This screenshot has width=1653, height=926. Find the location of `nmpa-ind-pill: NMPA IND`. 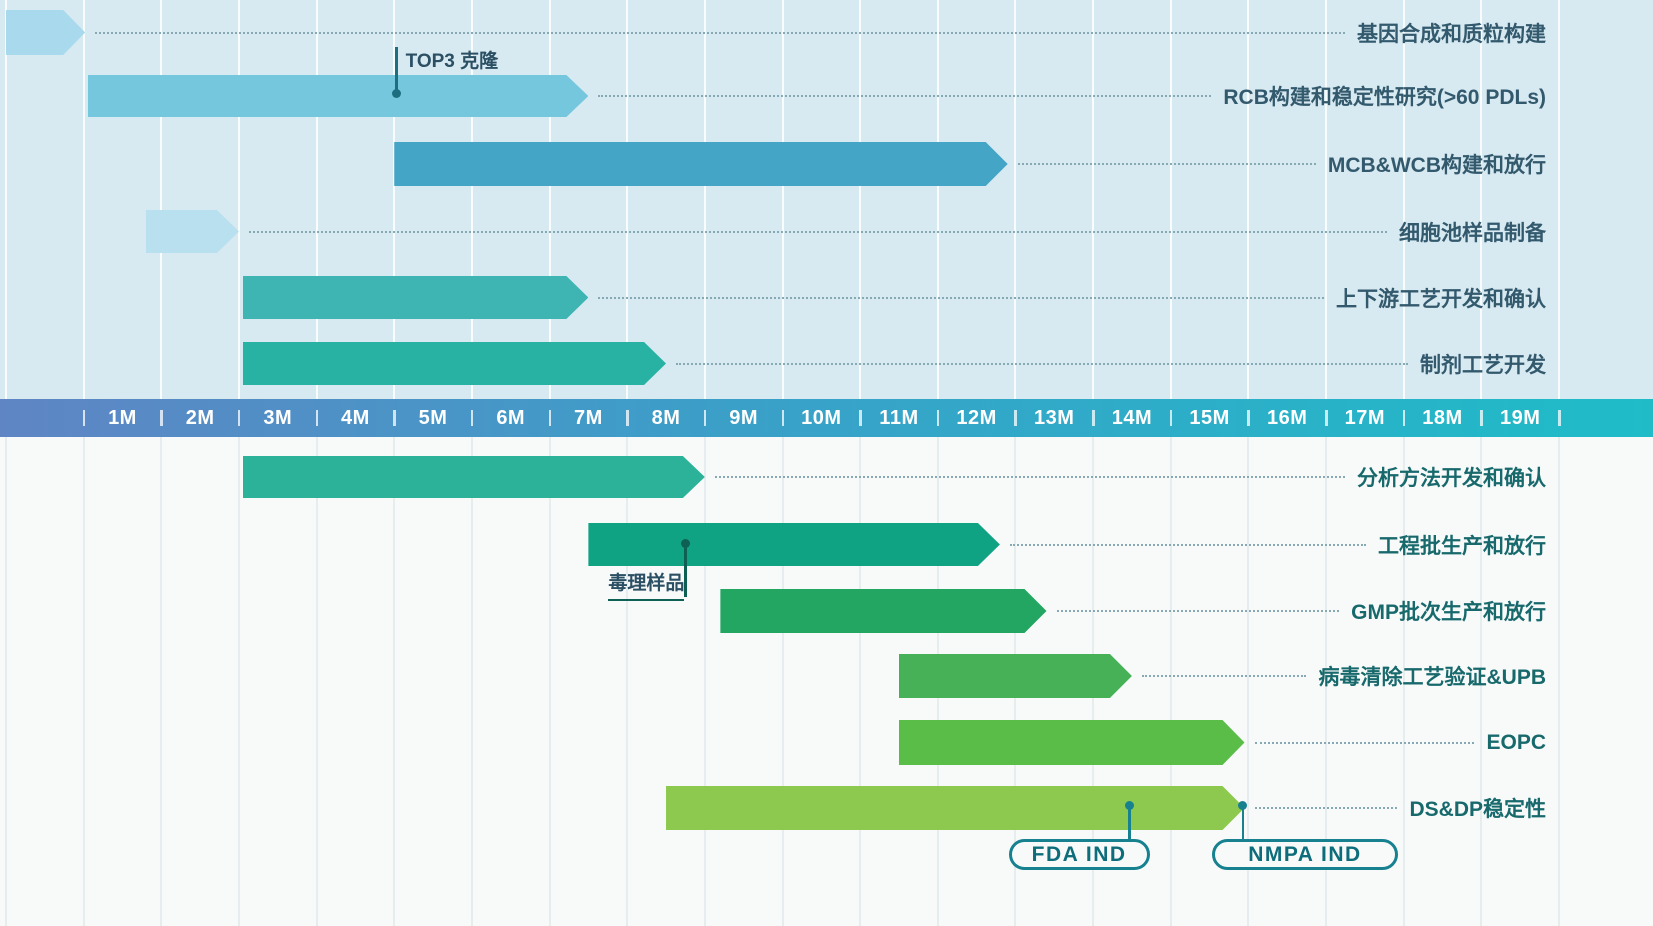

nmpa-ind-pill: NMPA IND is located at coordinates (1304, 854).